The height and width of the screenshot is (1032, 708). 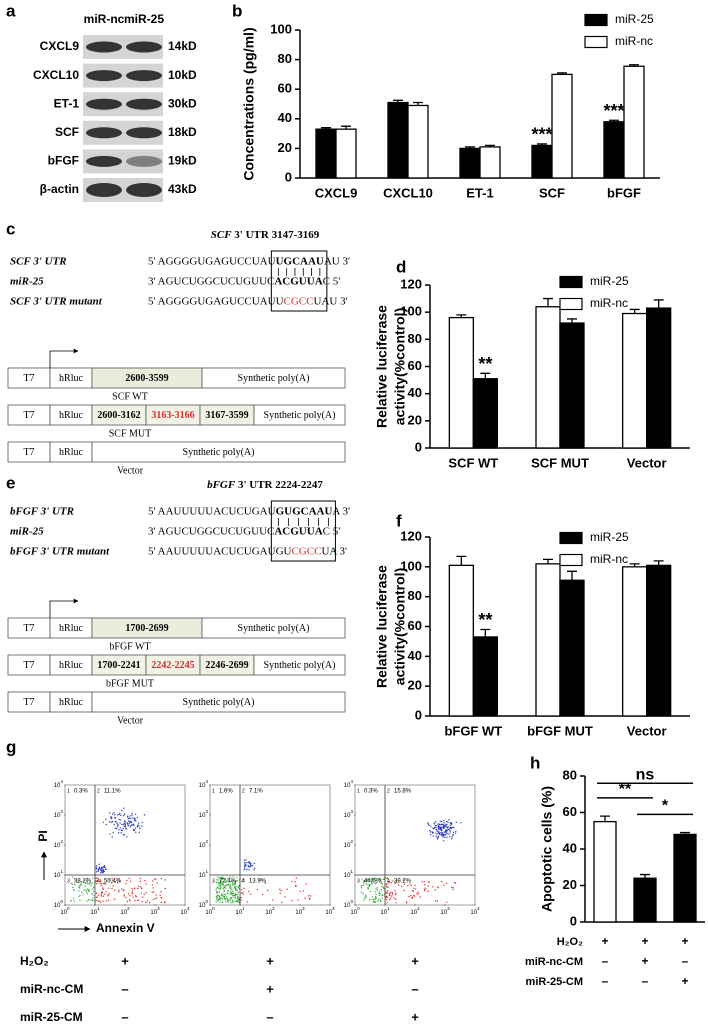 I want to click on construct-box-label: 3167-3599, so click(x=226, y=415).